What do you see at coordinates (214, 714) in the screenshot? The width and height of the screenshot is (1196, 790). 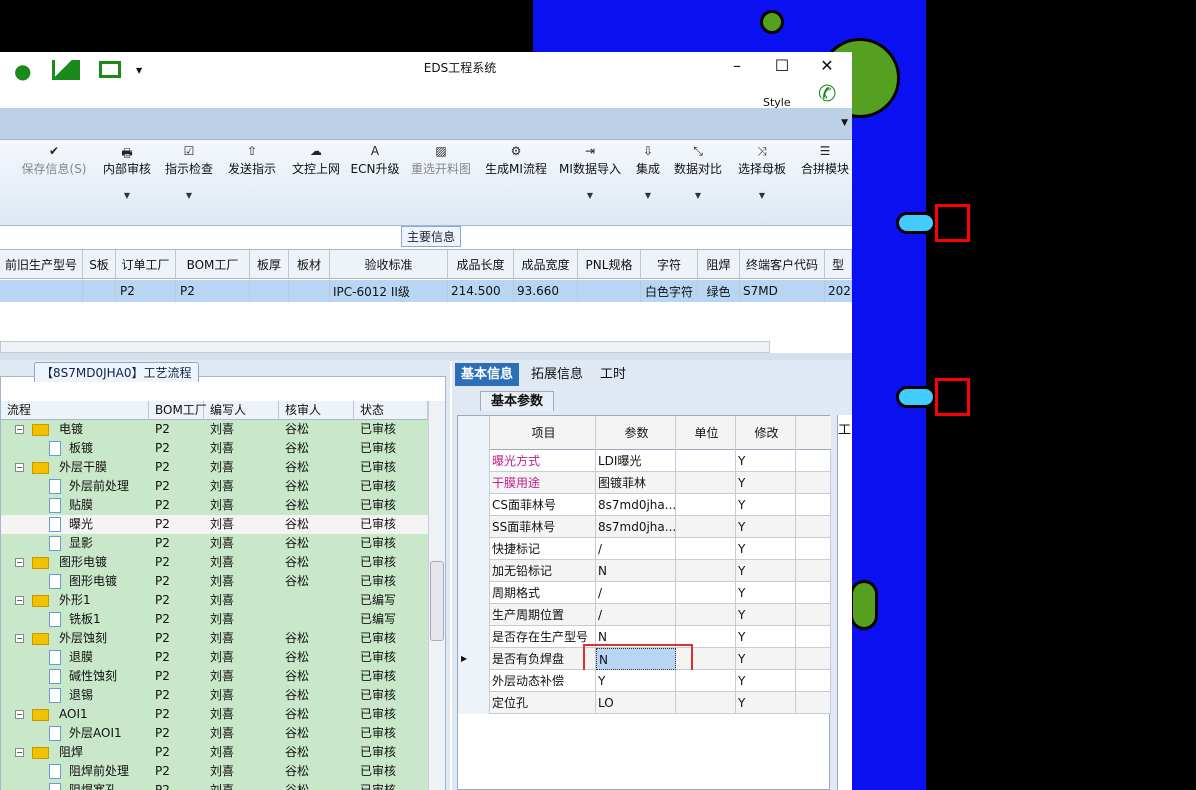 I see `tree-row: − AOI1 P2 刘喜 谷松 已审核` at bounding box center [214, 714].